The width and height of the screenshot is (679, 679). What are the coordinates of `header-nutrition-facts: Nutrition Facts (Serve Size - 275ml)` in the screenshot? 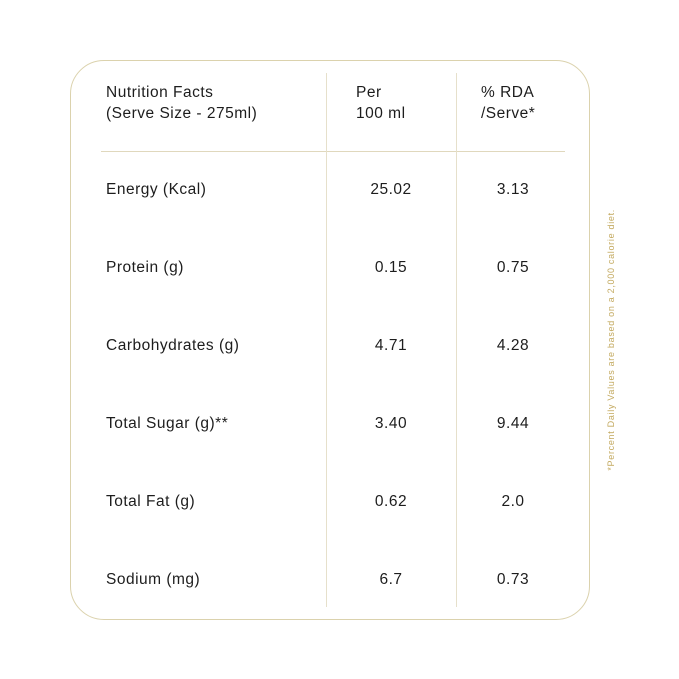 It's located at (198, 106).